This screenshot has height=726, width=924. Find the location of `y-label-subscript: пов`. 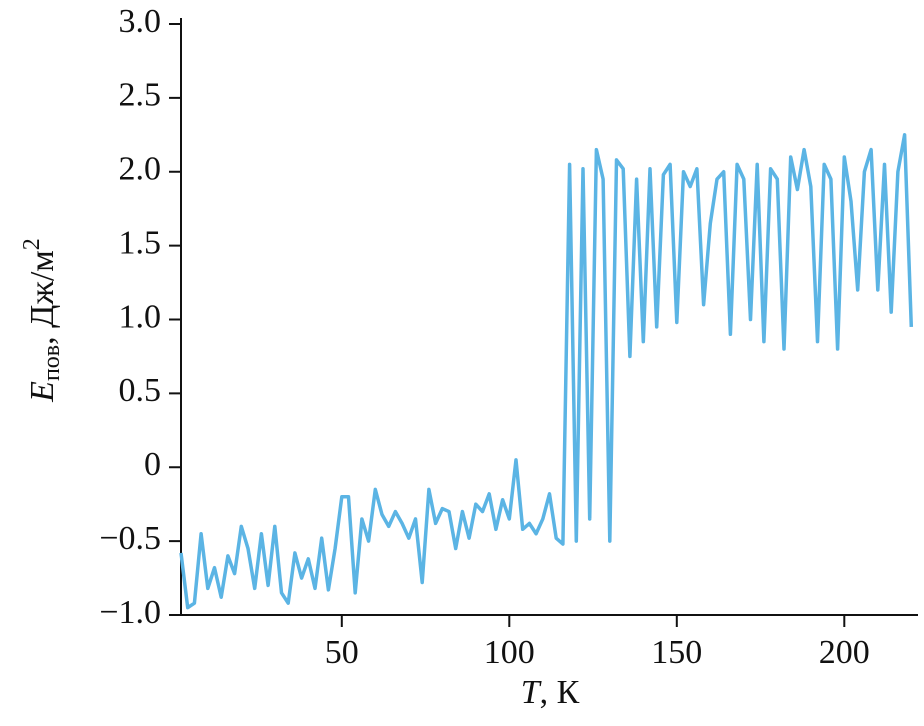

y-label-subscript: пов is located at coordinates (52, 363).